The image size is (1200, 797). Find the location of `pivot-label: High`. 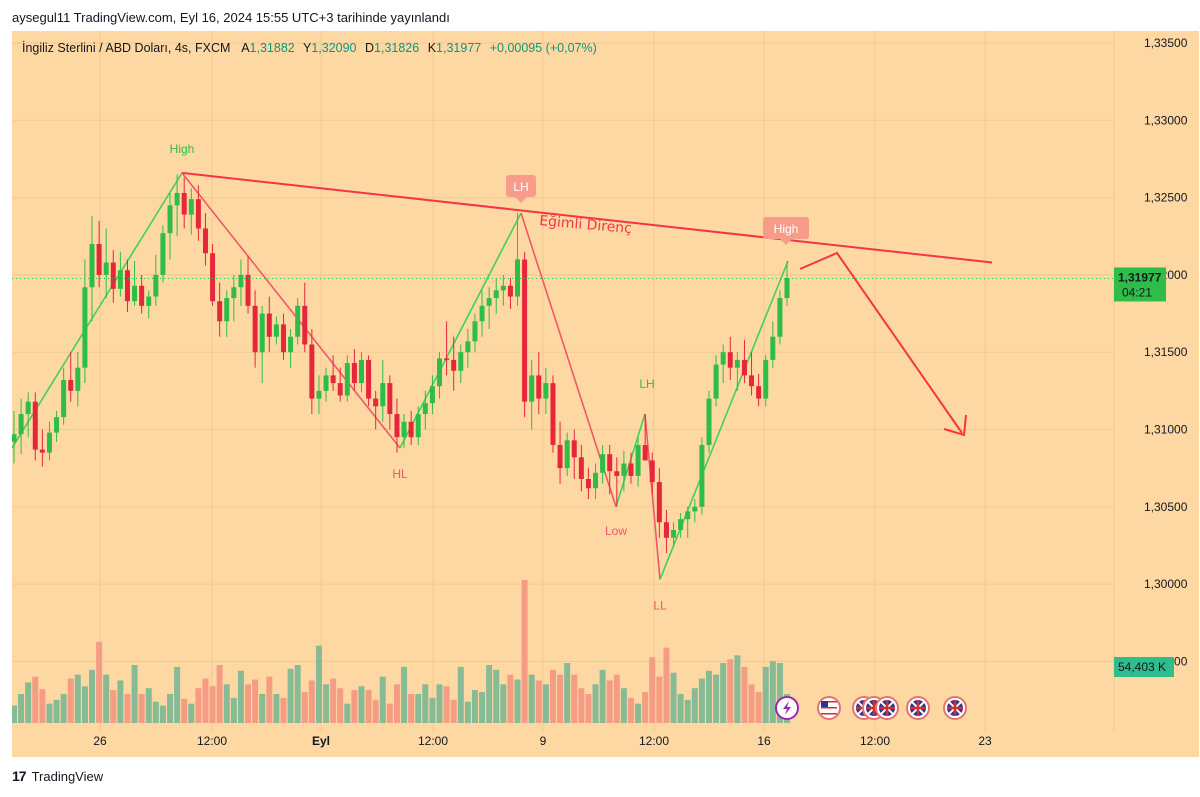

pivot-label: High is located at coordinates (182, 149).